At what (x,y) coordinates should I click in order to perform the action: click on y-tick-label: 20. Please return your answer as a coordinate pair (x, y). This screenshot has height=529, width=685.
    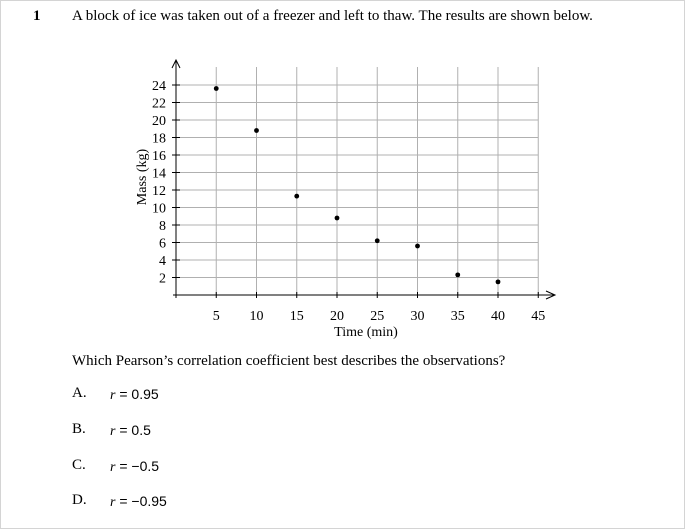
    Looking at the image, I should click on (159, 121).